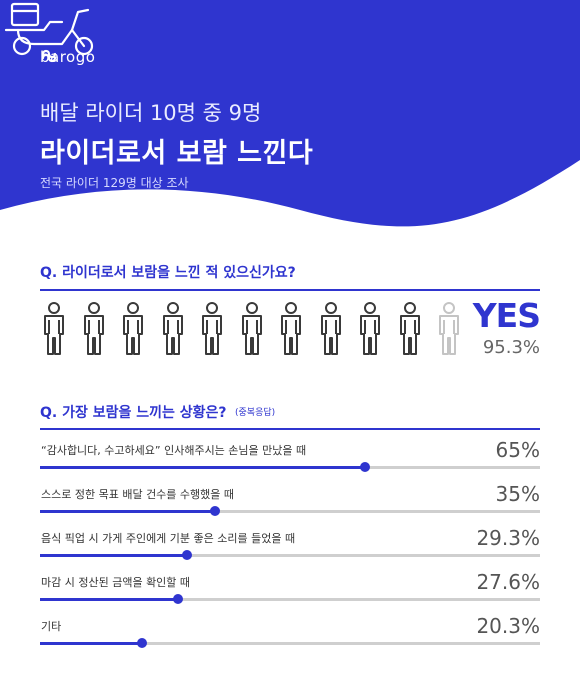  I want to click on question-1: Q. 라이더로서 보람을 느낀 적 있으신가요?, so click(168, 273).